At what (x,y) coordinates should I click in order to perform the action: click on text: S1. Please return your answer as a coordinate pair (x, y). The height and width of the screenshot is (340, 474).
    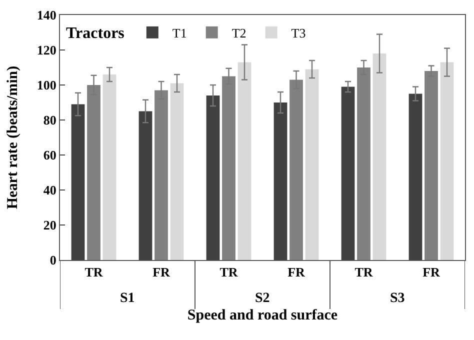
    Looking at the image, I should click on (127, 298).